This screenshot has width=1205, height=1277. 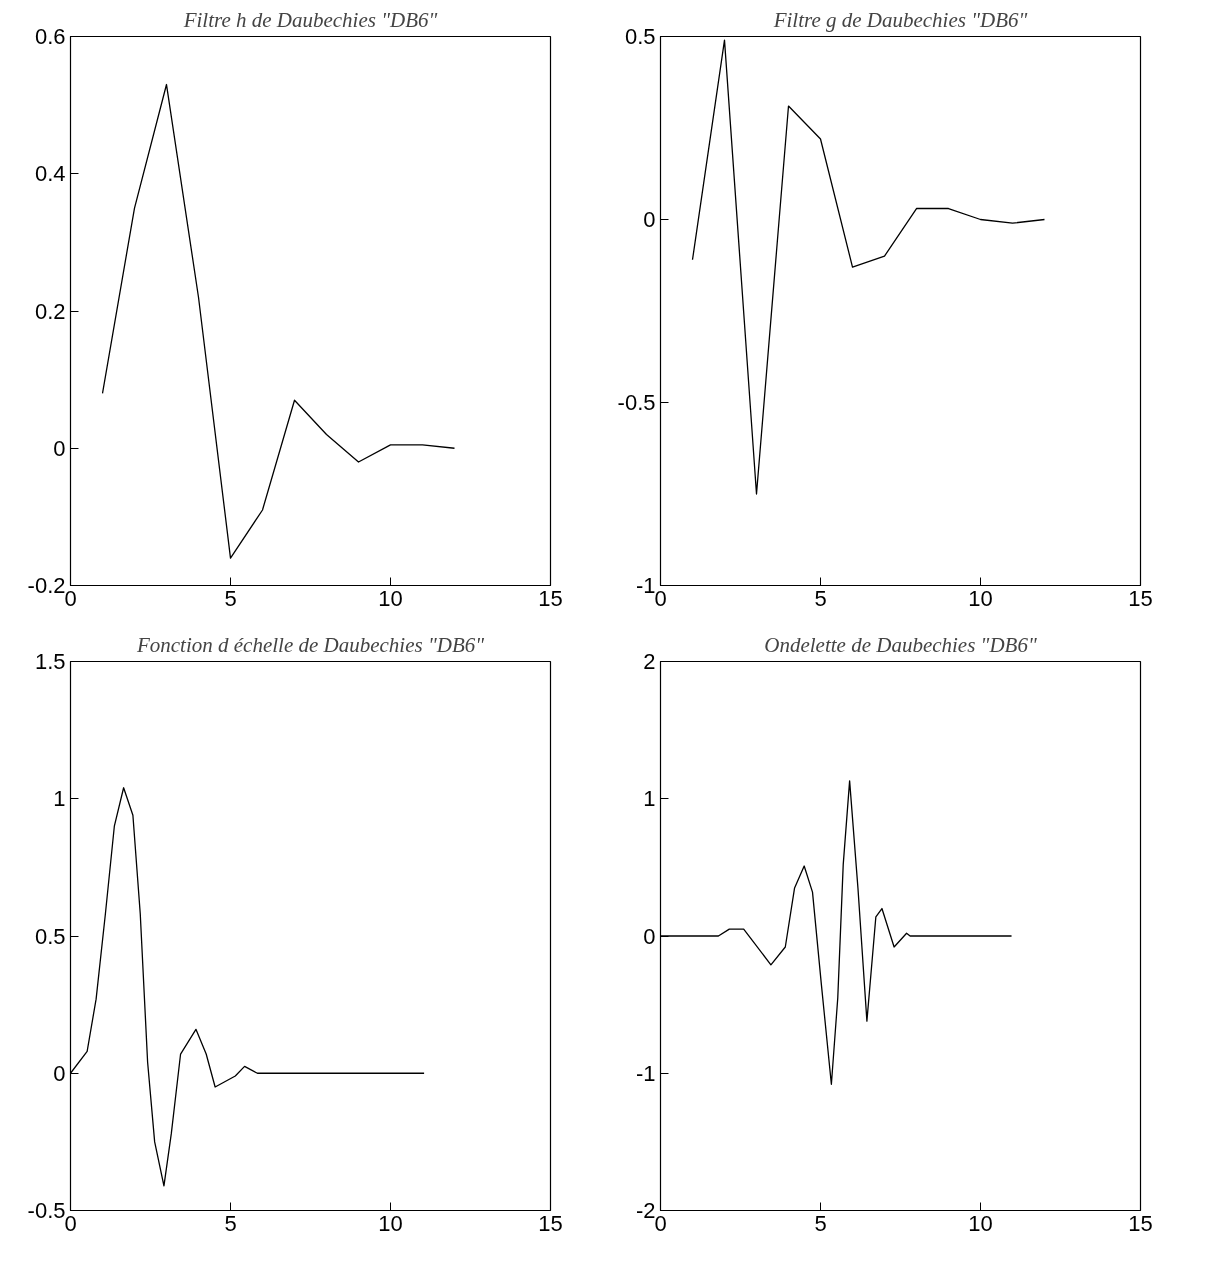 I want to click on y-tick-label: 0.2, so click(x=50, y=311).